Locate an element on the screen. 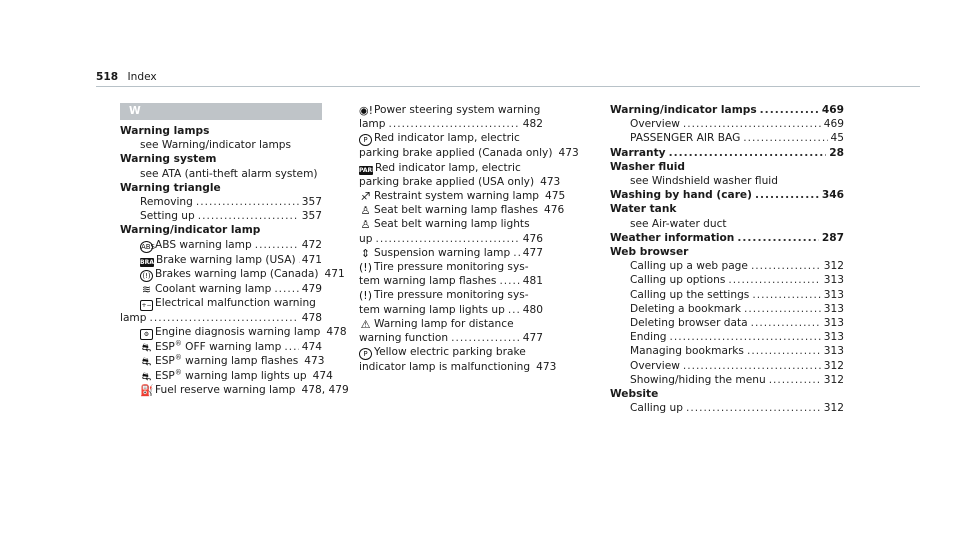 The image size is (960, 533). entry-label: ESP is located at coordinates (165, 375).